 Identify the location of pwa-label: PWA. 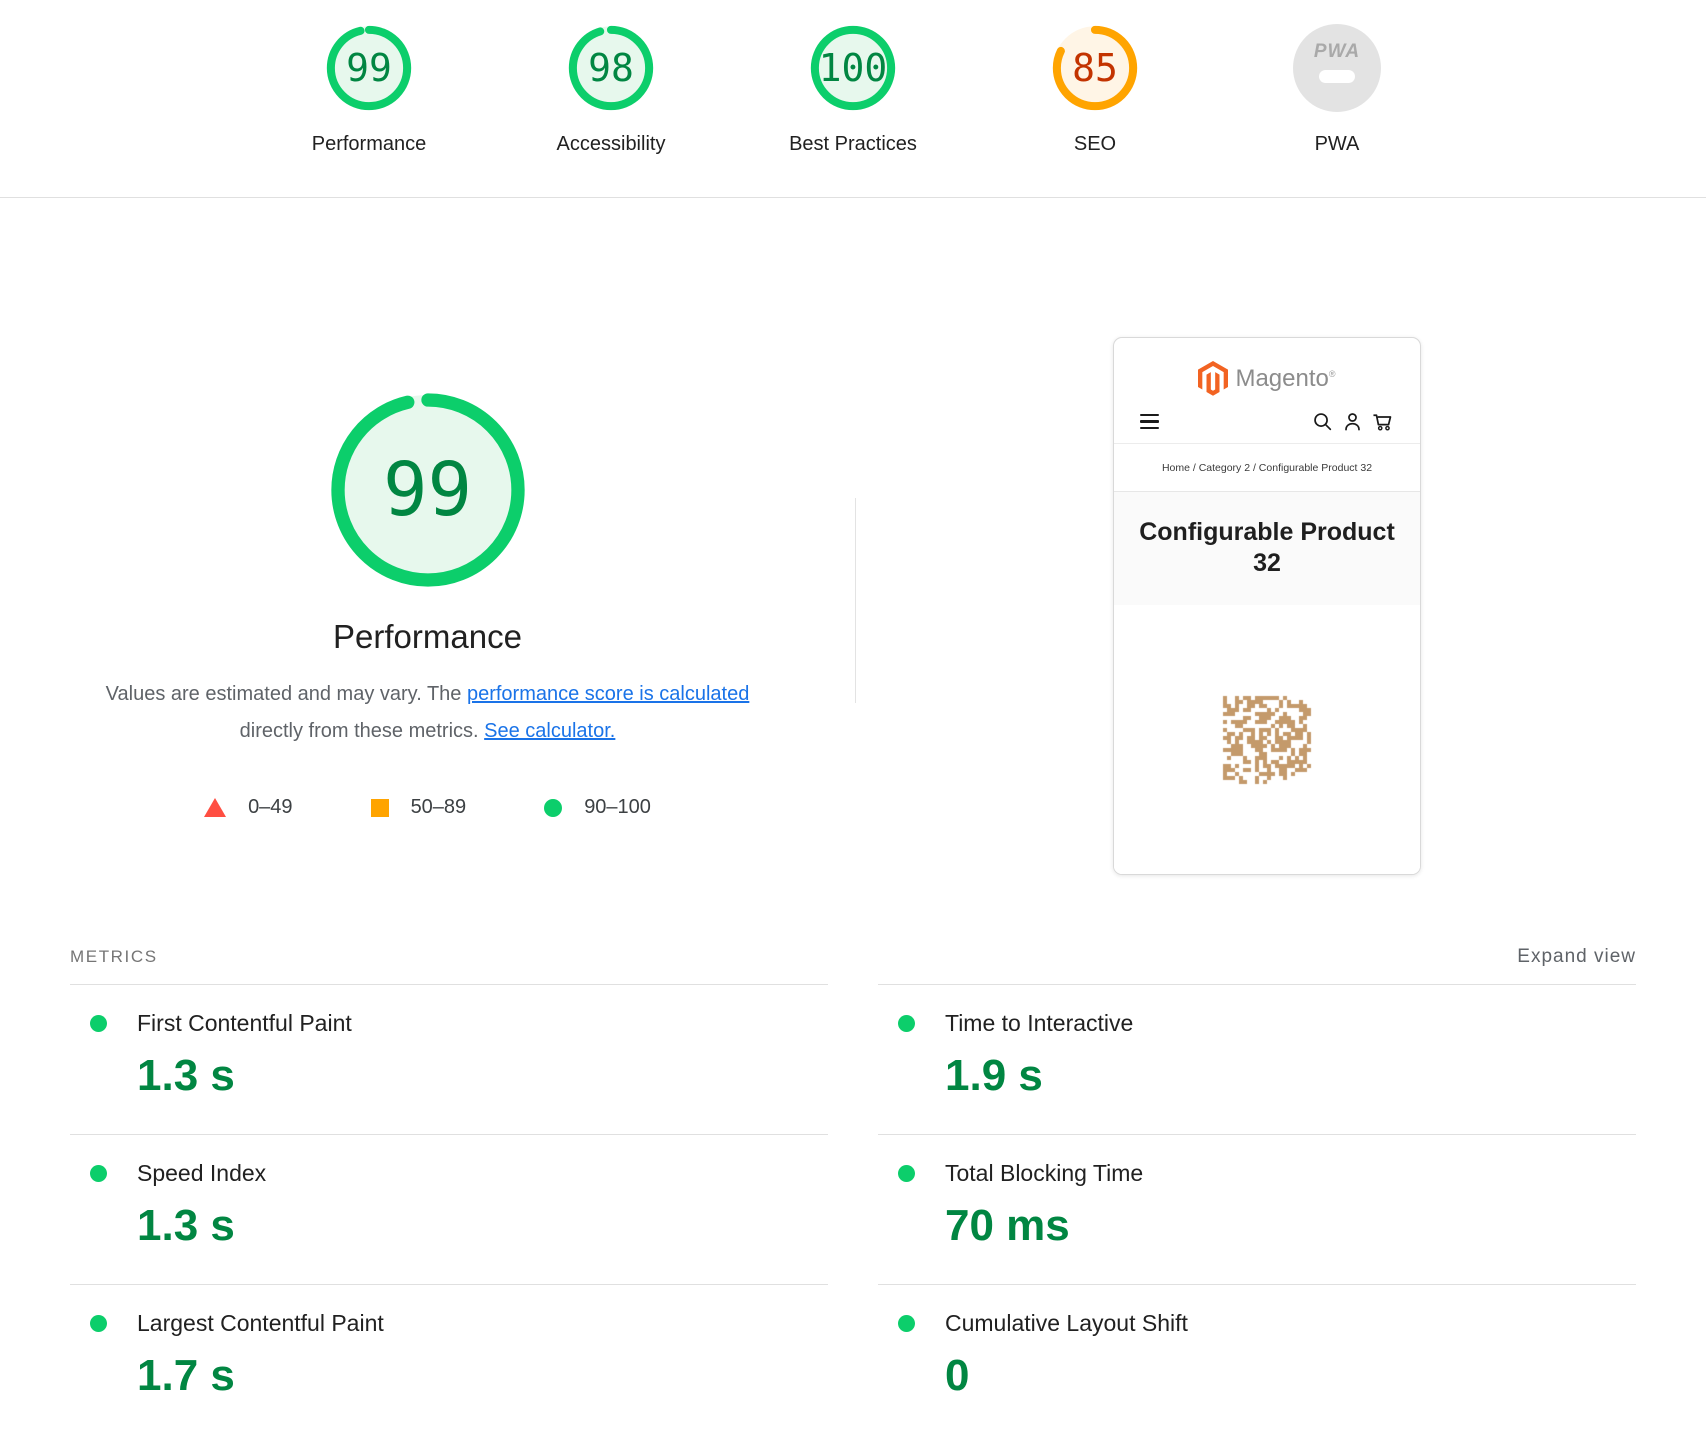
(1337, 144).